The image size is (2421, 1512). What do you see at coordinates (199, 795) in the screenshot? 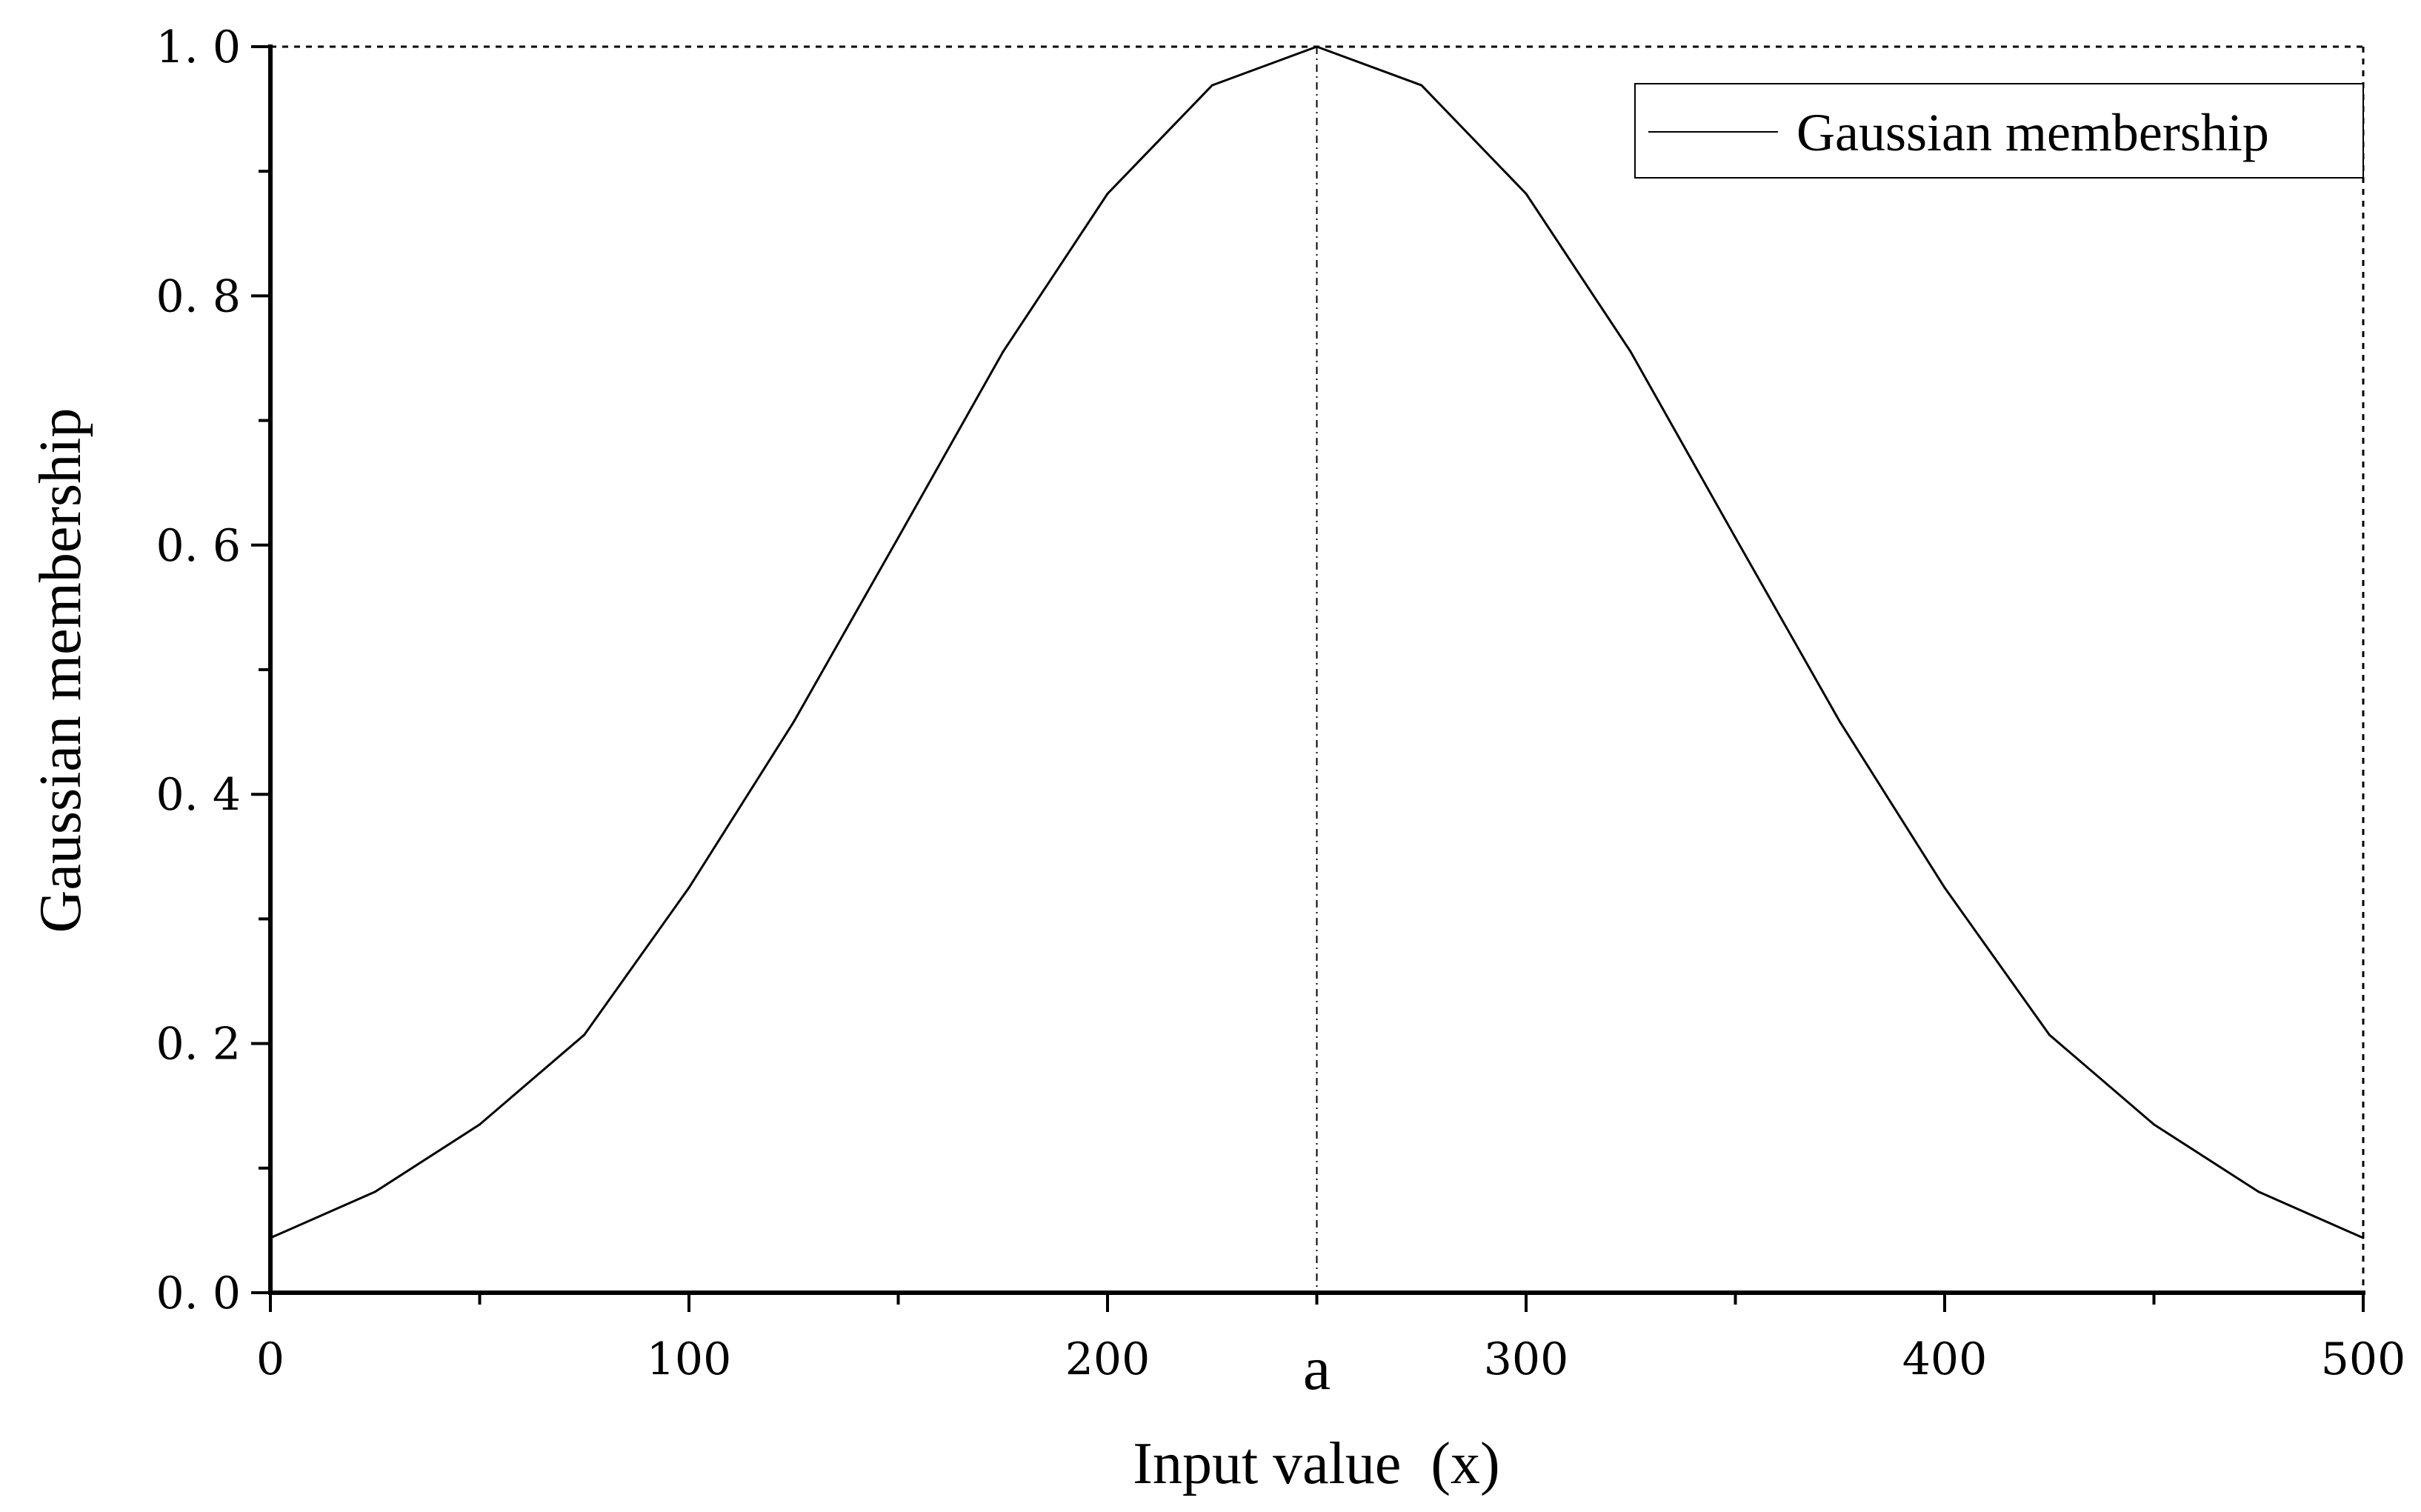
I see `y-tick-label: 0. 4` at bounding box center [199, 795].